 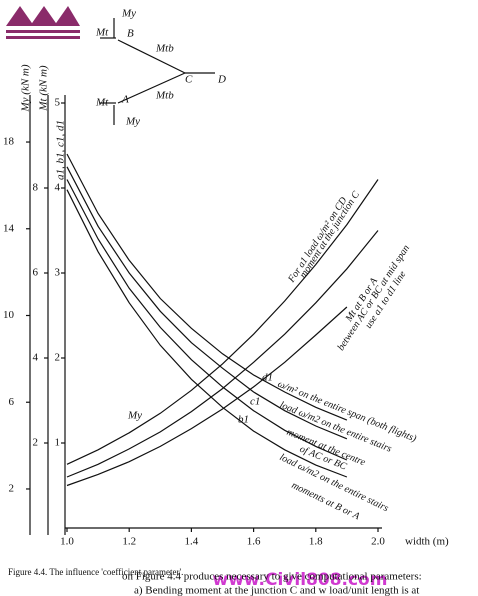 I want to click on x-axis-label: width (m), so click(x=427, y=542).